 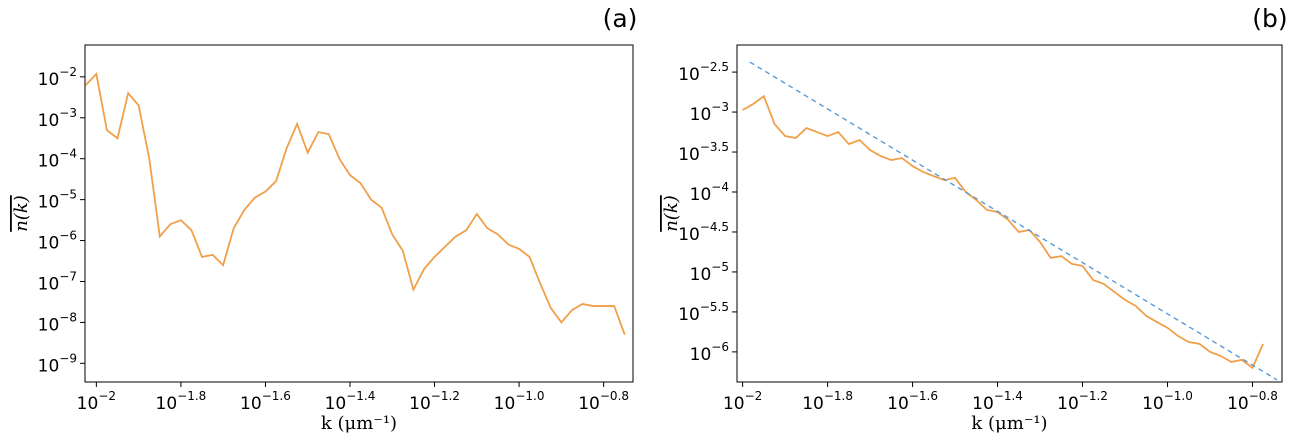 What do you see at coordinates (57, 77) in the screenshot?
I see `y-tick-label: 10⁻²` at bounding box center [57, 77].